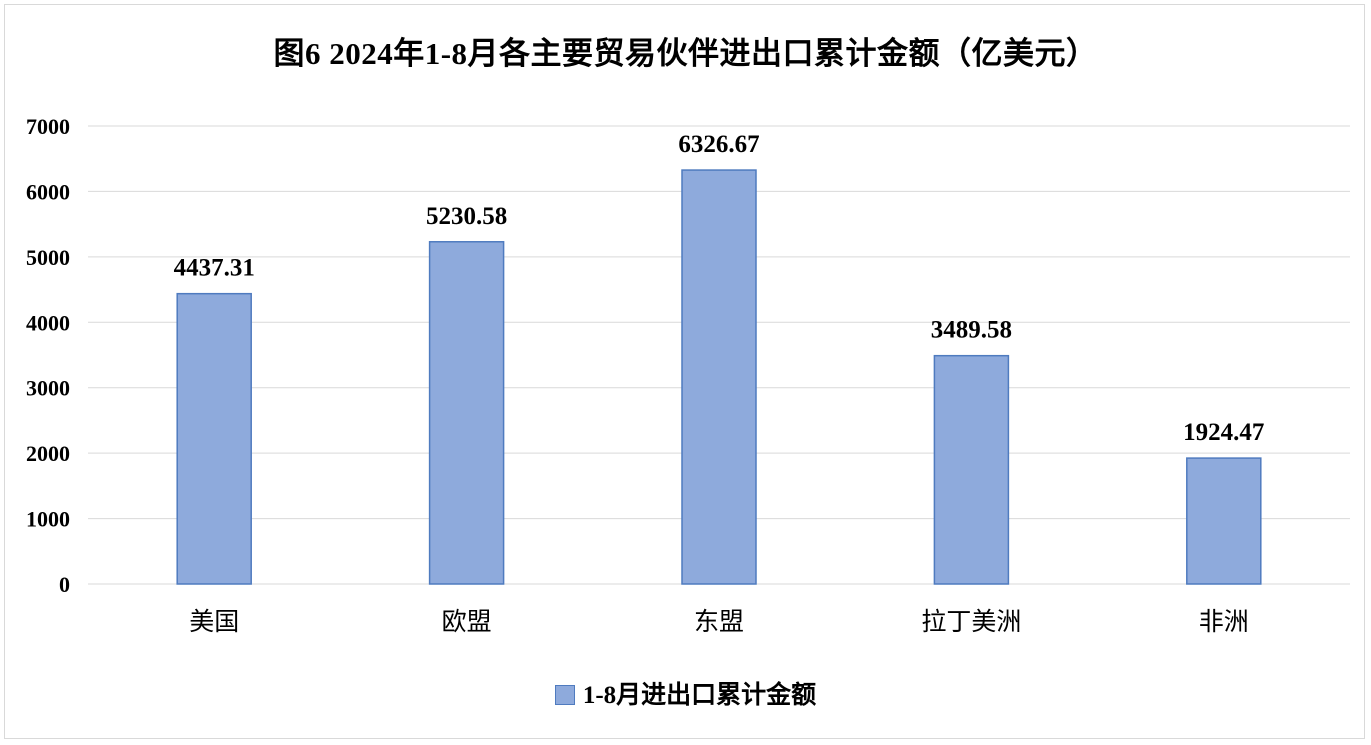 The image size is (1371, 745). I want to click on x-category-label: 欧盟, so click(467, 622).